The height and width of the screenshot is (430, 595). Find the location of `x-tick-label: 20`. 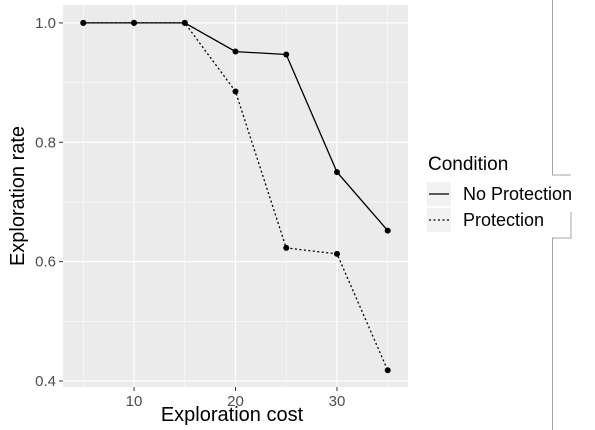

x-tick-label: 20 is located at coordinates (235, 401).